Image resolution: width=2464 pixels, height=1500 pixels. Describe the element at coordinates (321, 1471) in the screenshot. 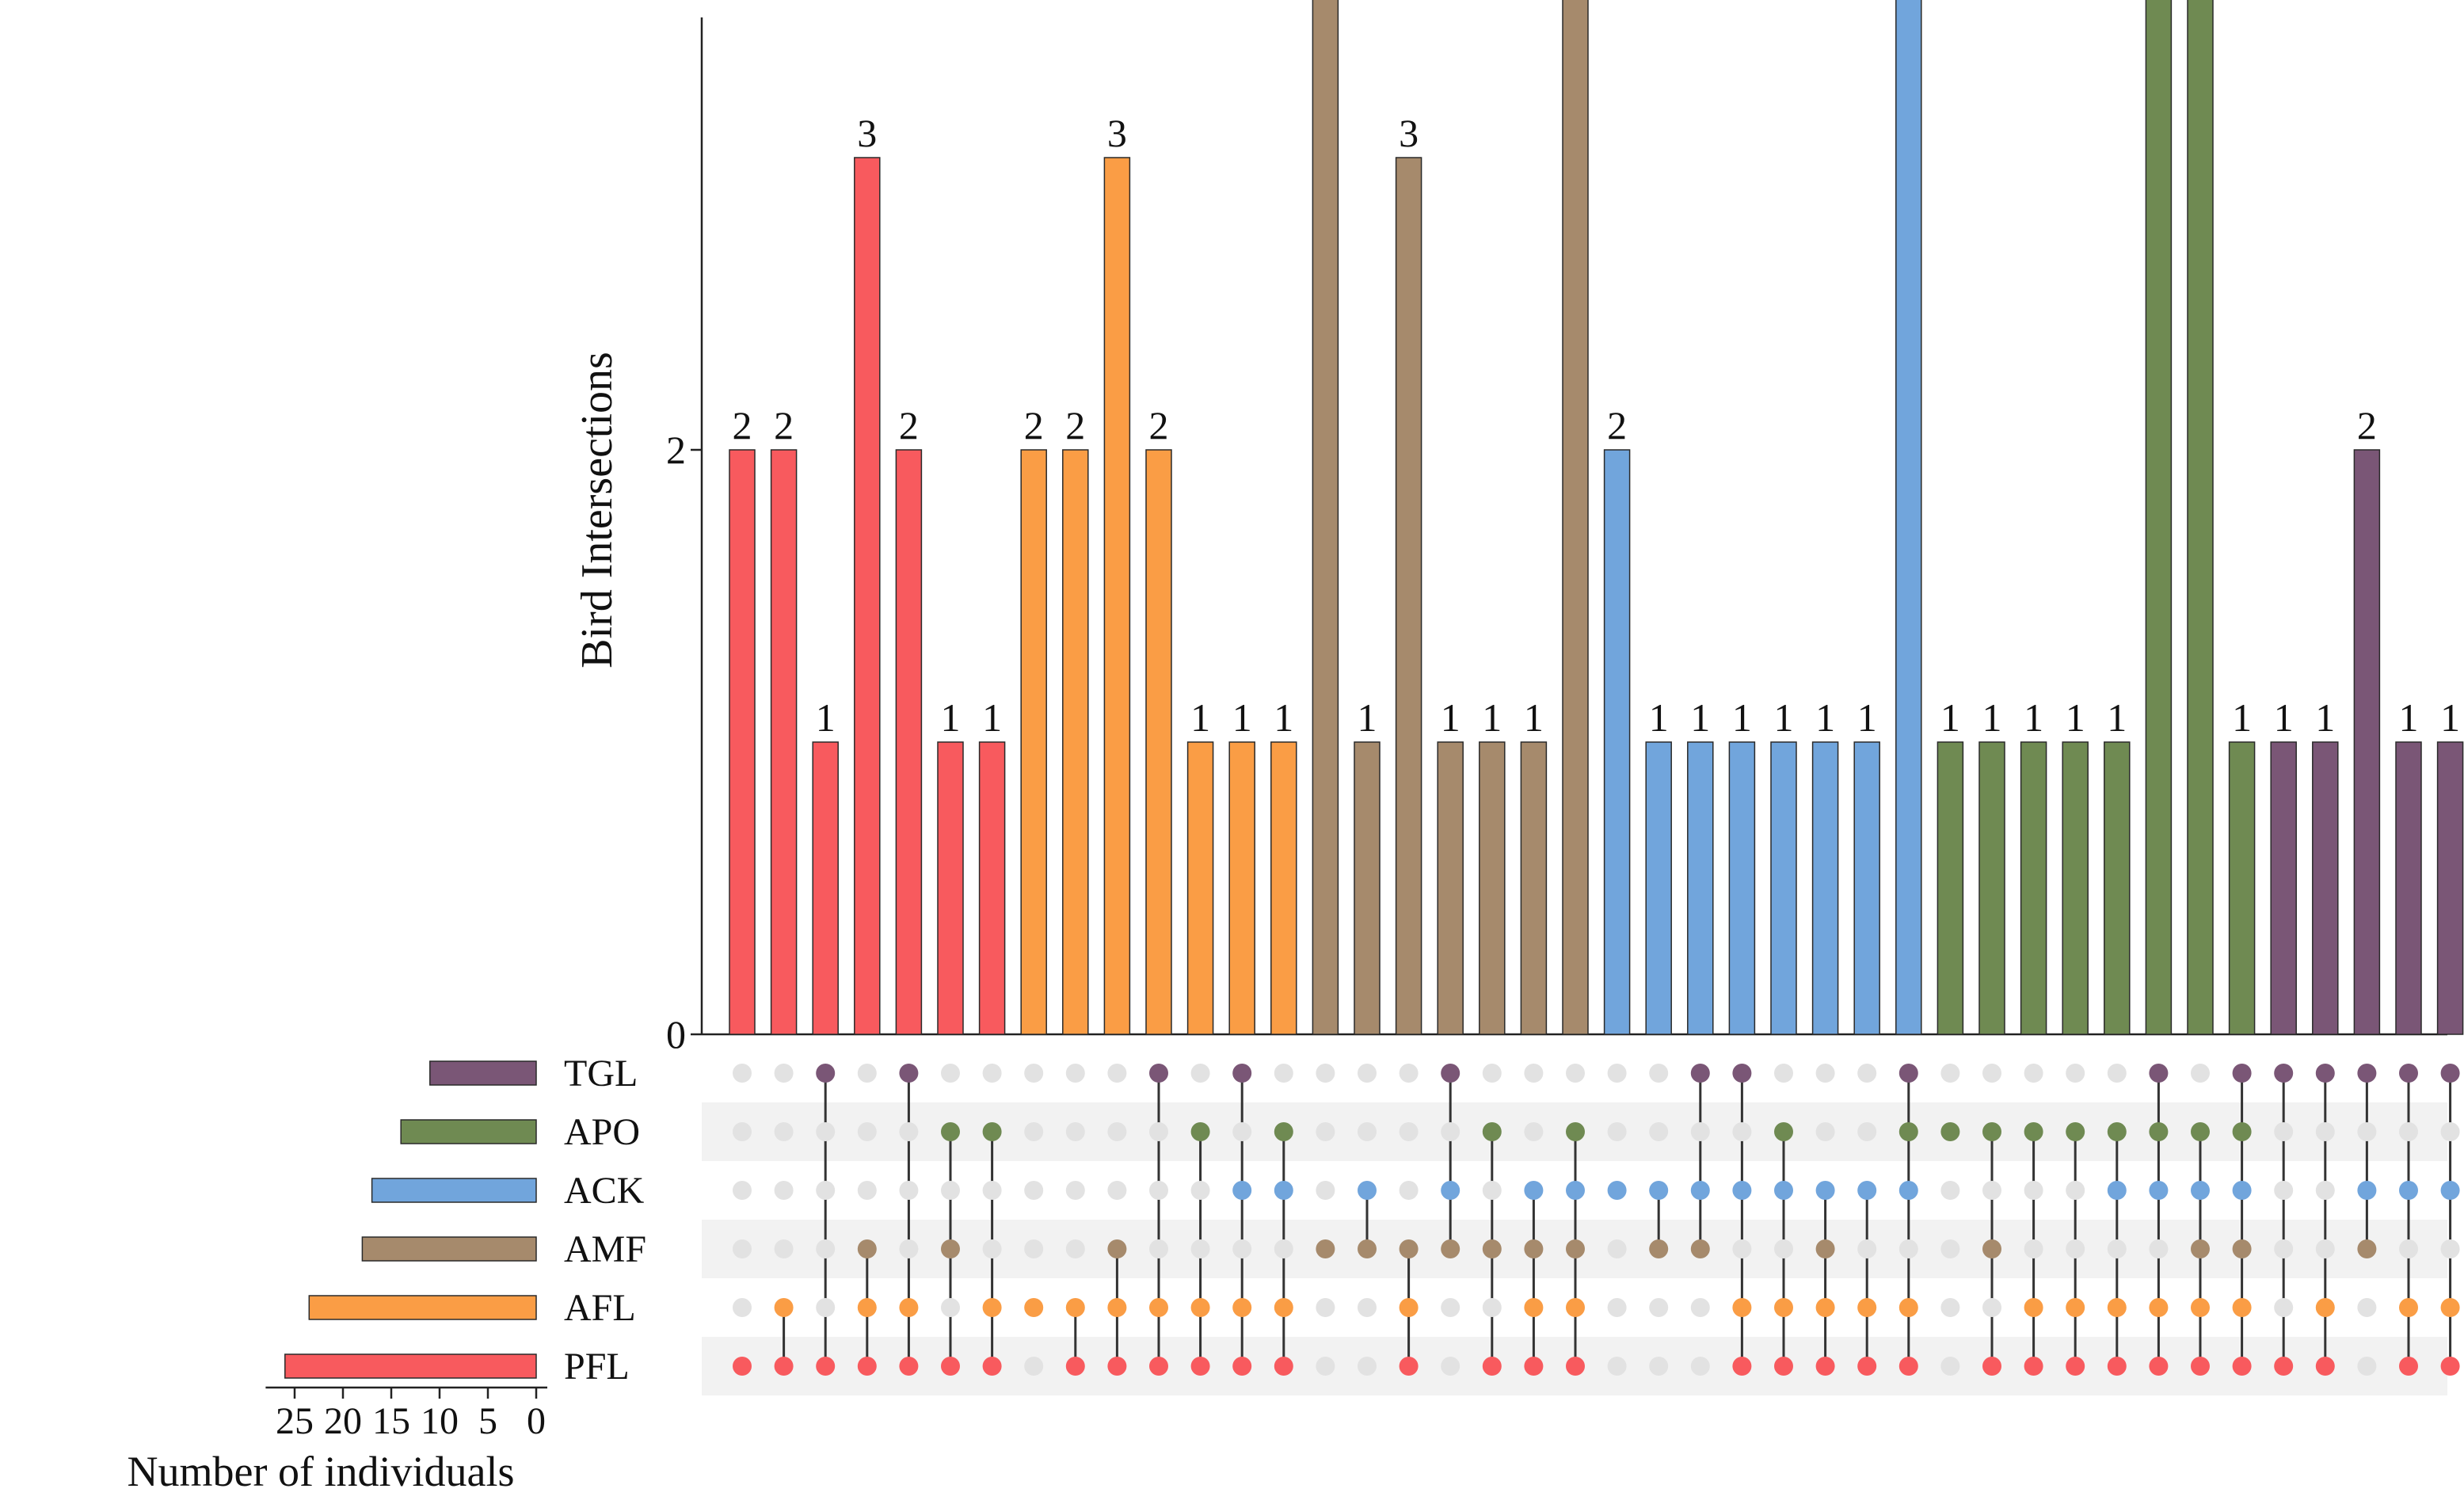

I see `set-size-axis-title: Number of individuals` at that location.